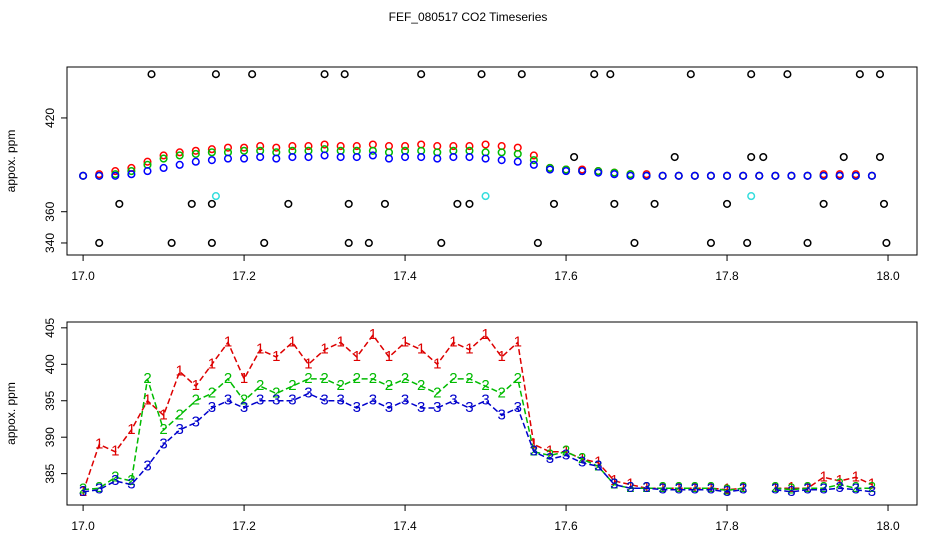 Image resolution: width=936 pixels, height=540 pixels. I want to click on y-tick-label: 360, so click(50, 211).